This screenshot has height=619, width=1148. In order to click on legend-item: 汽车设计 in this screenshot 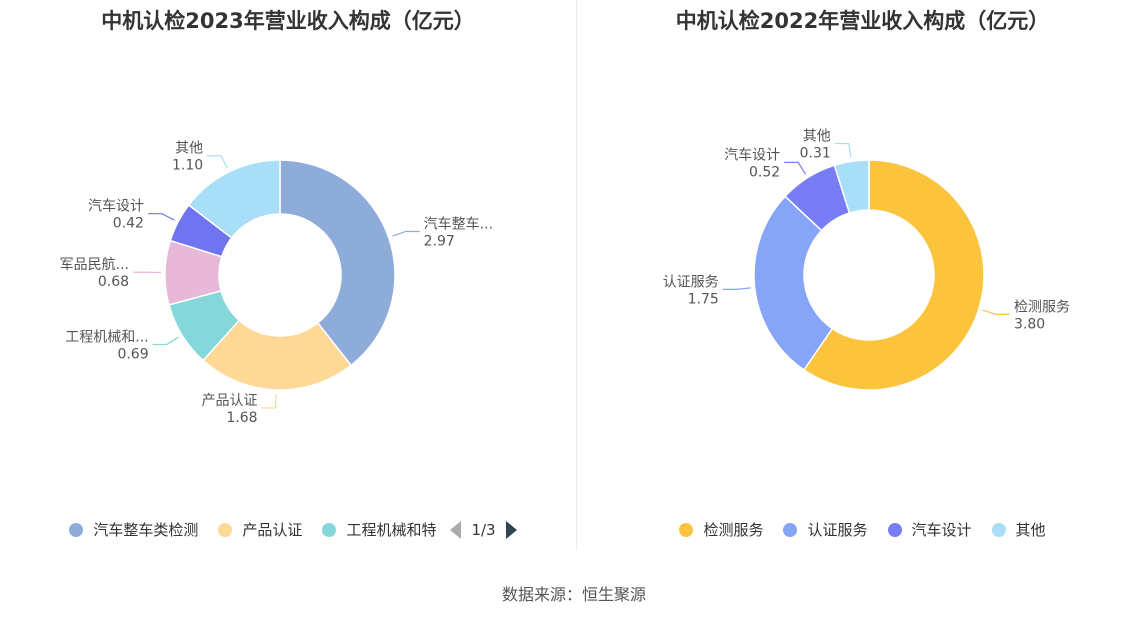, I will do `click(929, 529)`.